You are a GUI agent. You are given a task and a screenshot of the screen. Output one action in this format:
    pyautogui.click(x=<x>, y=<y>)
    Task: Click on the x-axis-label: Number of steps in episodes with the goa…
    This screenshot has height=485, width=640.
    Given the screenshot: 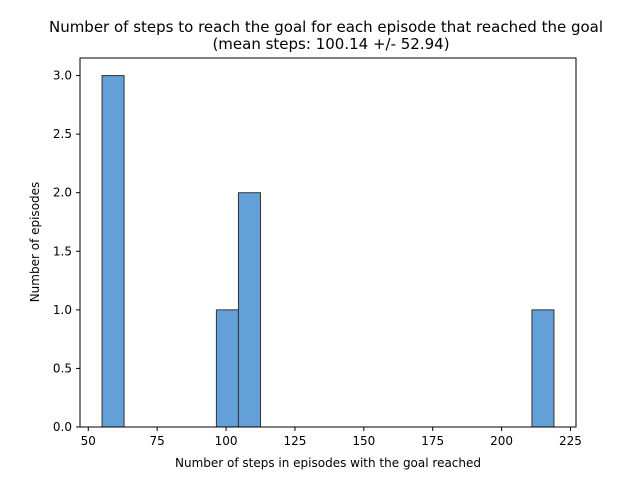 What is the action you would take?
    pyautogui.click(x=328, y=463)
    